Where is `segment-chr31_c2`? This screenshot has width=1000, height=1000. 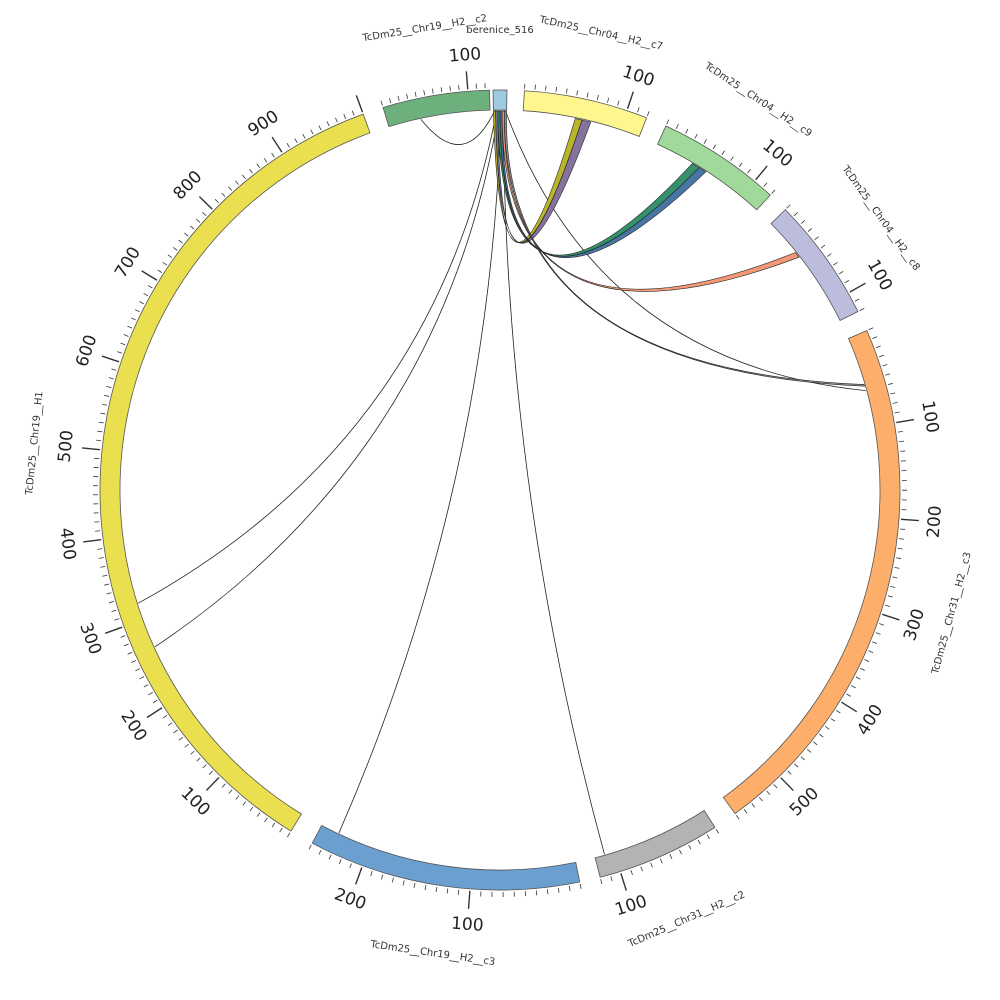 segment-chr31_c2 is located at coordinates (655, 843).